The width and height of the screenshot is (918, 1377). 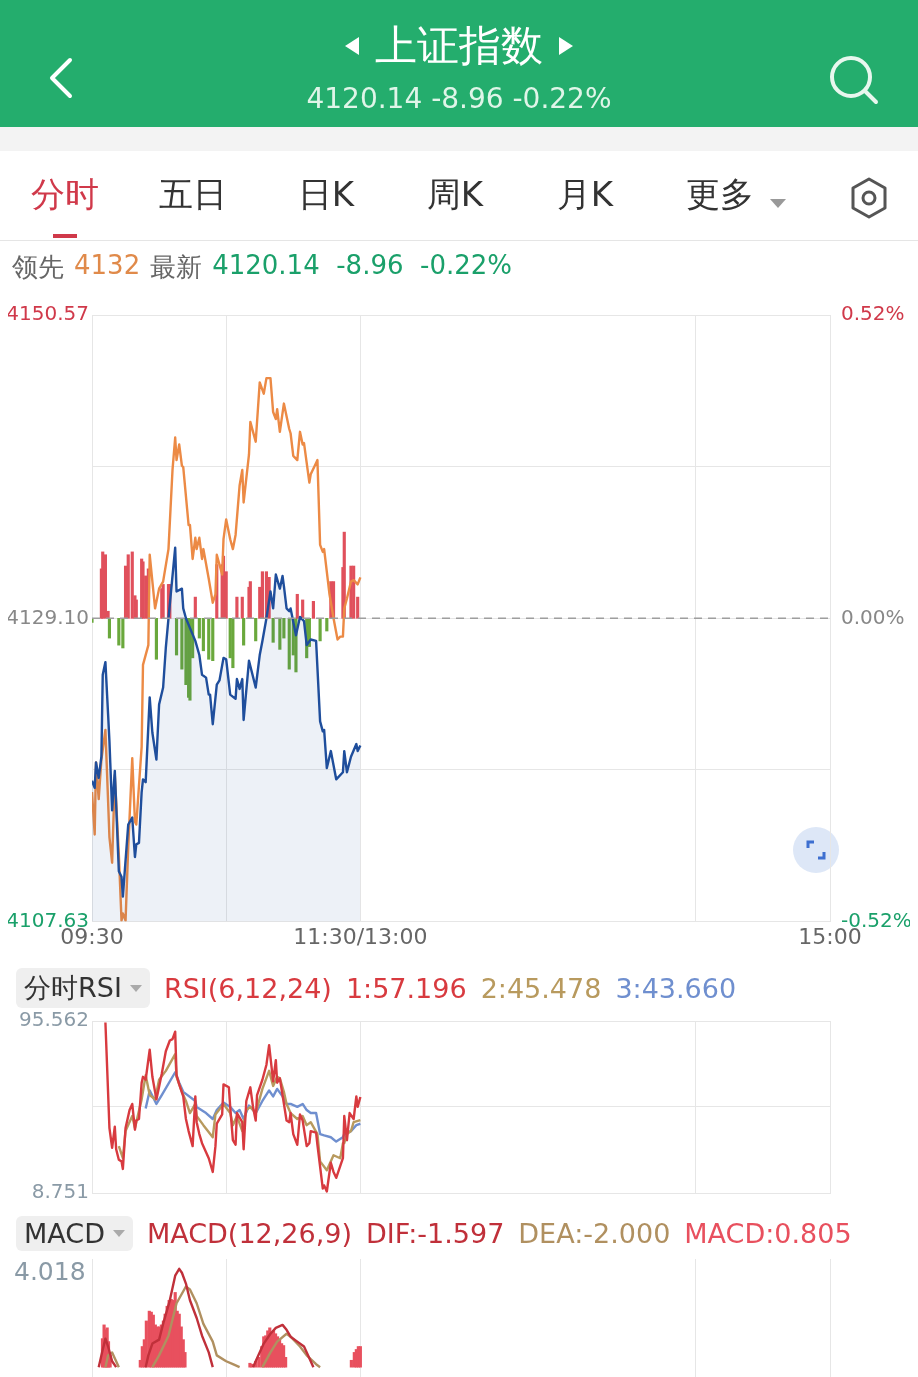 What do you see at coordinates (60, 1191) in the screenshot?
I see `y-tick-label: 8.751` at bounding box center [60, 1191].